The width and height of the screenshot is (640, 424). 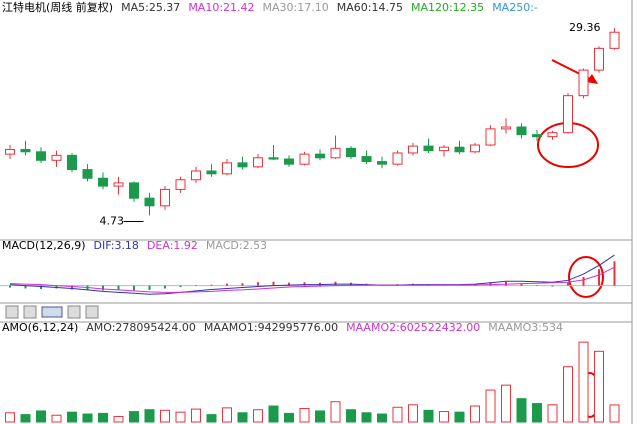 What do you see at coordinates (312, 279) in the screenshot?
I see `macd-line` at bounding box center [312, 279].